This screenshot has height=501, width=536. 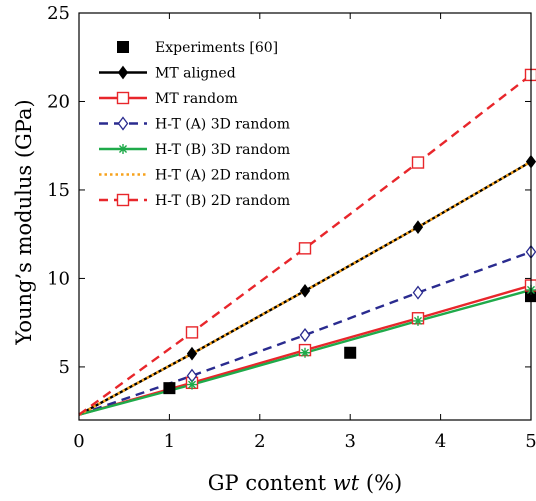 I want to click on legend-entry-experiments-60: Experiments [60], so click(x=197, y=48).